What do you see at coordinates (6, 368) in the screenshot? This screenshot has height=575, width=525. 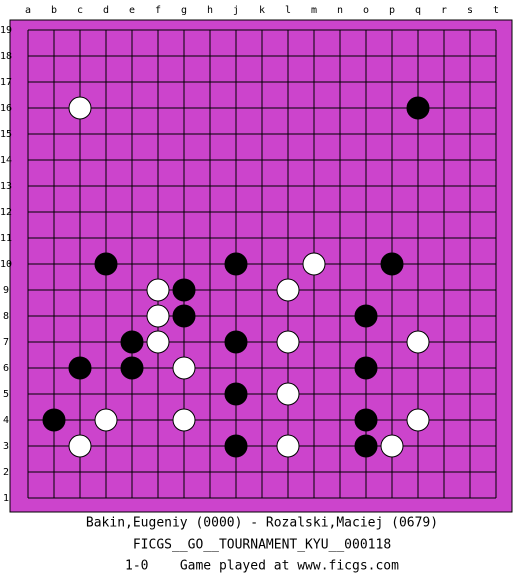 I see `row-label: 6` at bounding box center [6, 368].